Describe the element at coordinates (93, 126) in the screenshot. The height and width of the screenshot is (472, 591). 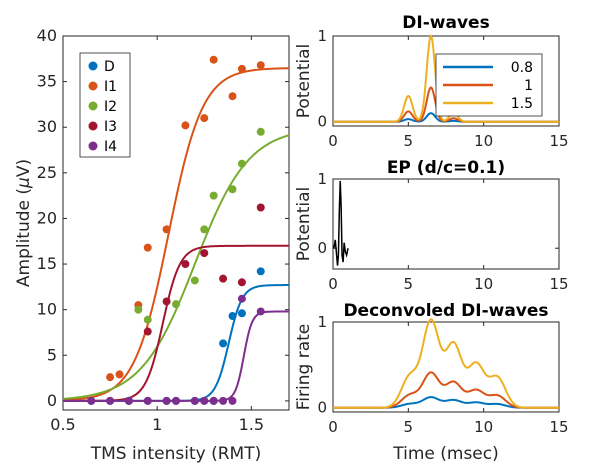
I see `legend-marker-i3` at that location.